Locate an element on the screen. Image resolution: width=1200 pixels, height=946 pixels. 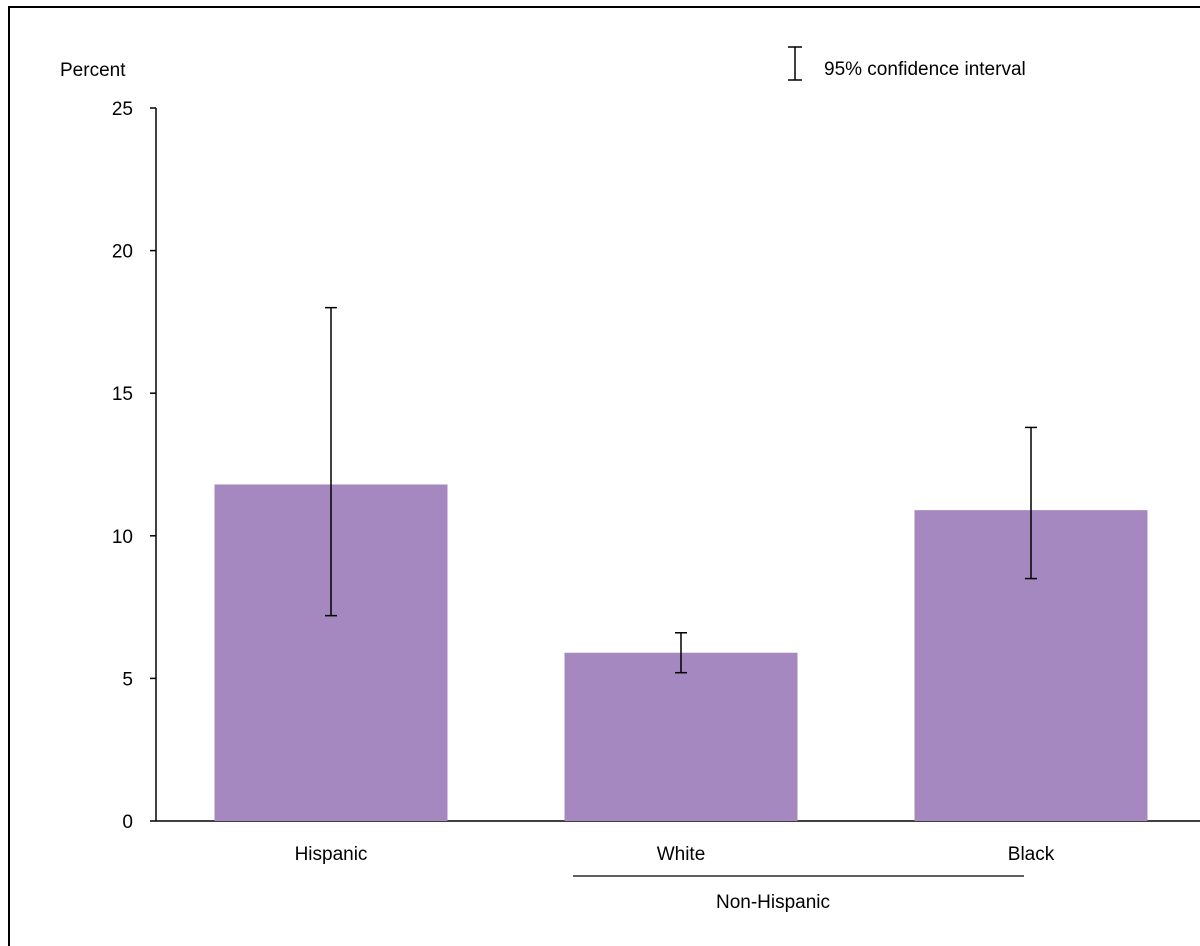
y-tick-label: 0 is located at coordinates (127, 822).